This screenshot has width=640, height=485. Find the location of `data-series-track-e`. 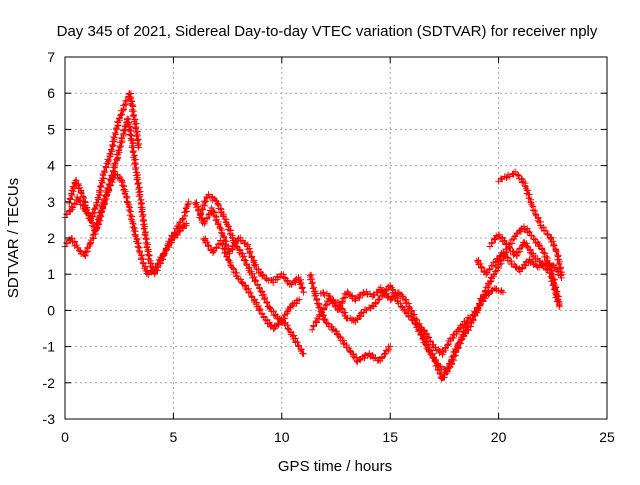

data-series-track-e is located at coordinates (251, 274).